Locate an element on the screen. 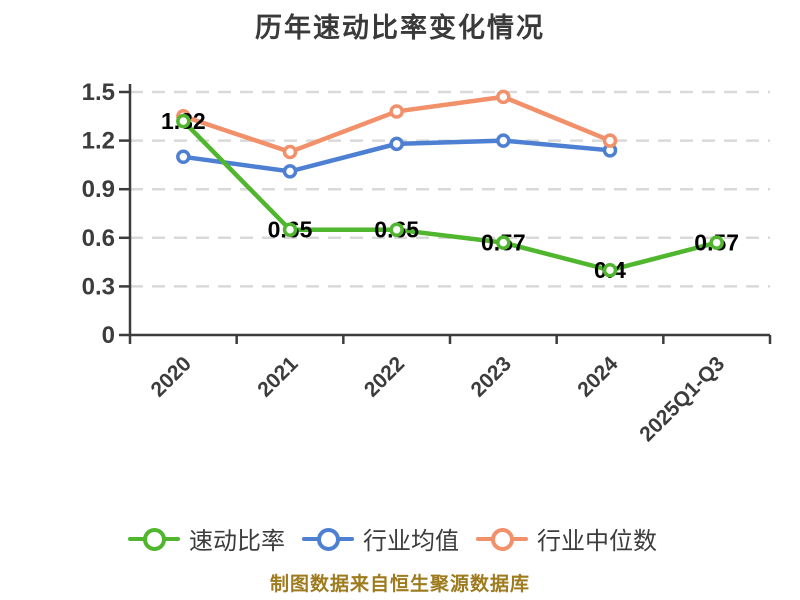  legend-item-industry-avg: 行业均值 is located at coordinates (380, 538).